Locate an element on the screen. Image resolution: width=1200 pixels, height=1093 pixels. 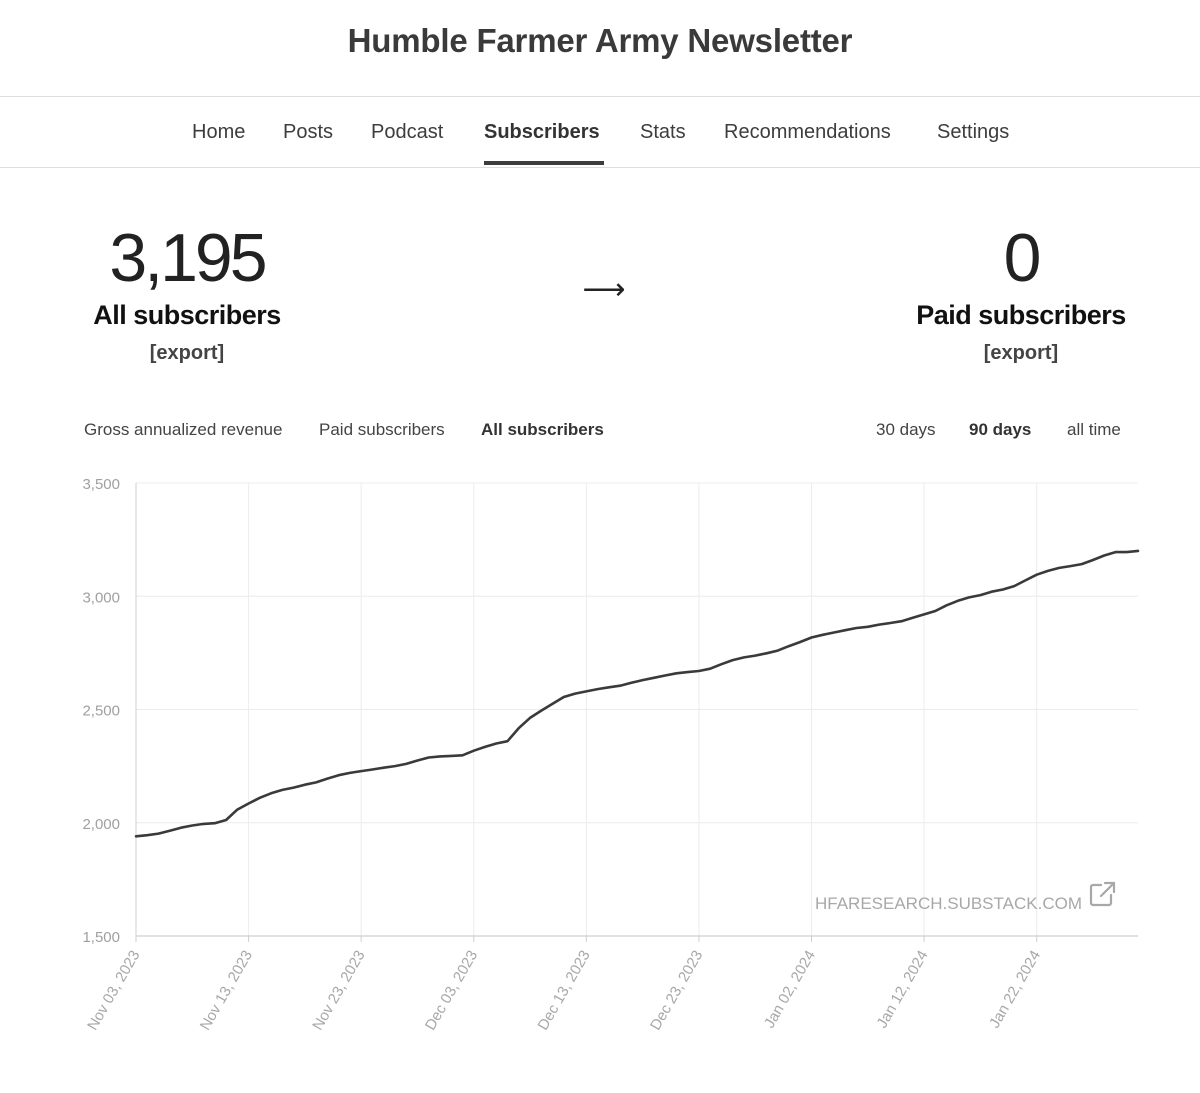
nav-settings: Settings is located at coordinates (973, 132).